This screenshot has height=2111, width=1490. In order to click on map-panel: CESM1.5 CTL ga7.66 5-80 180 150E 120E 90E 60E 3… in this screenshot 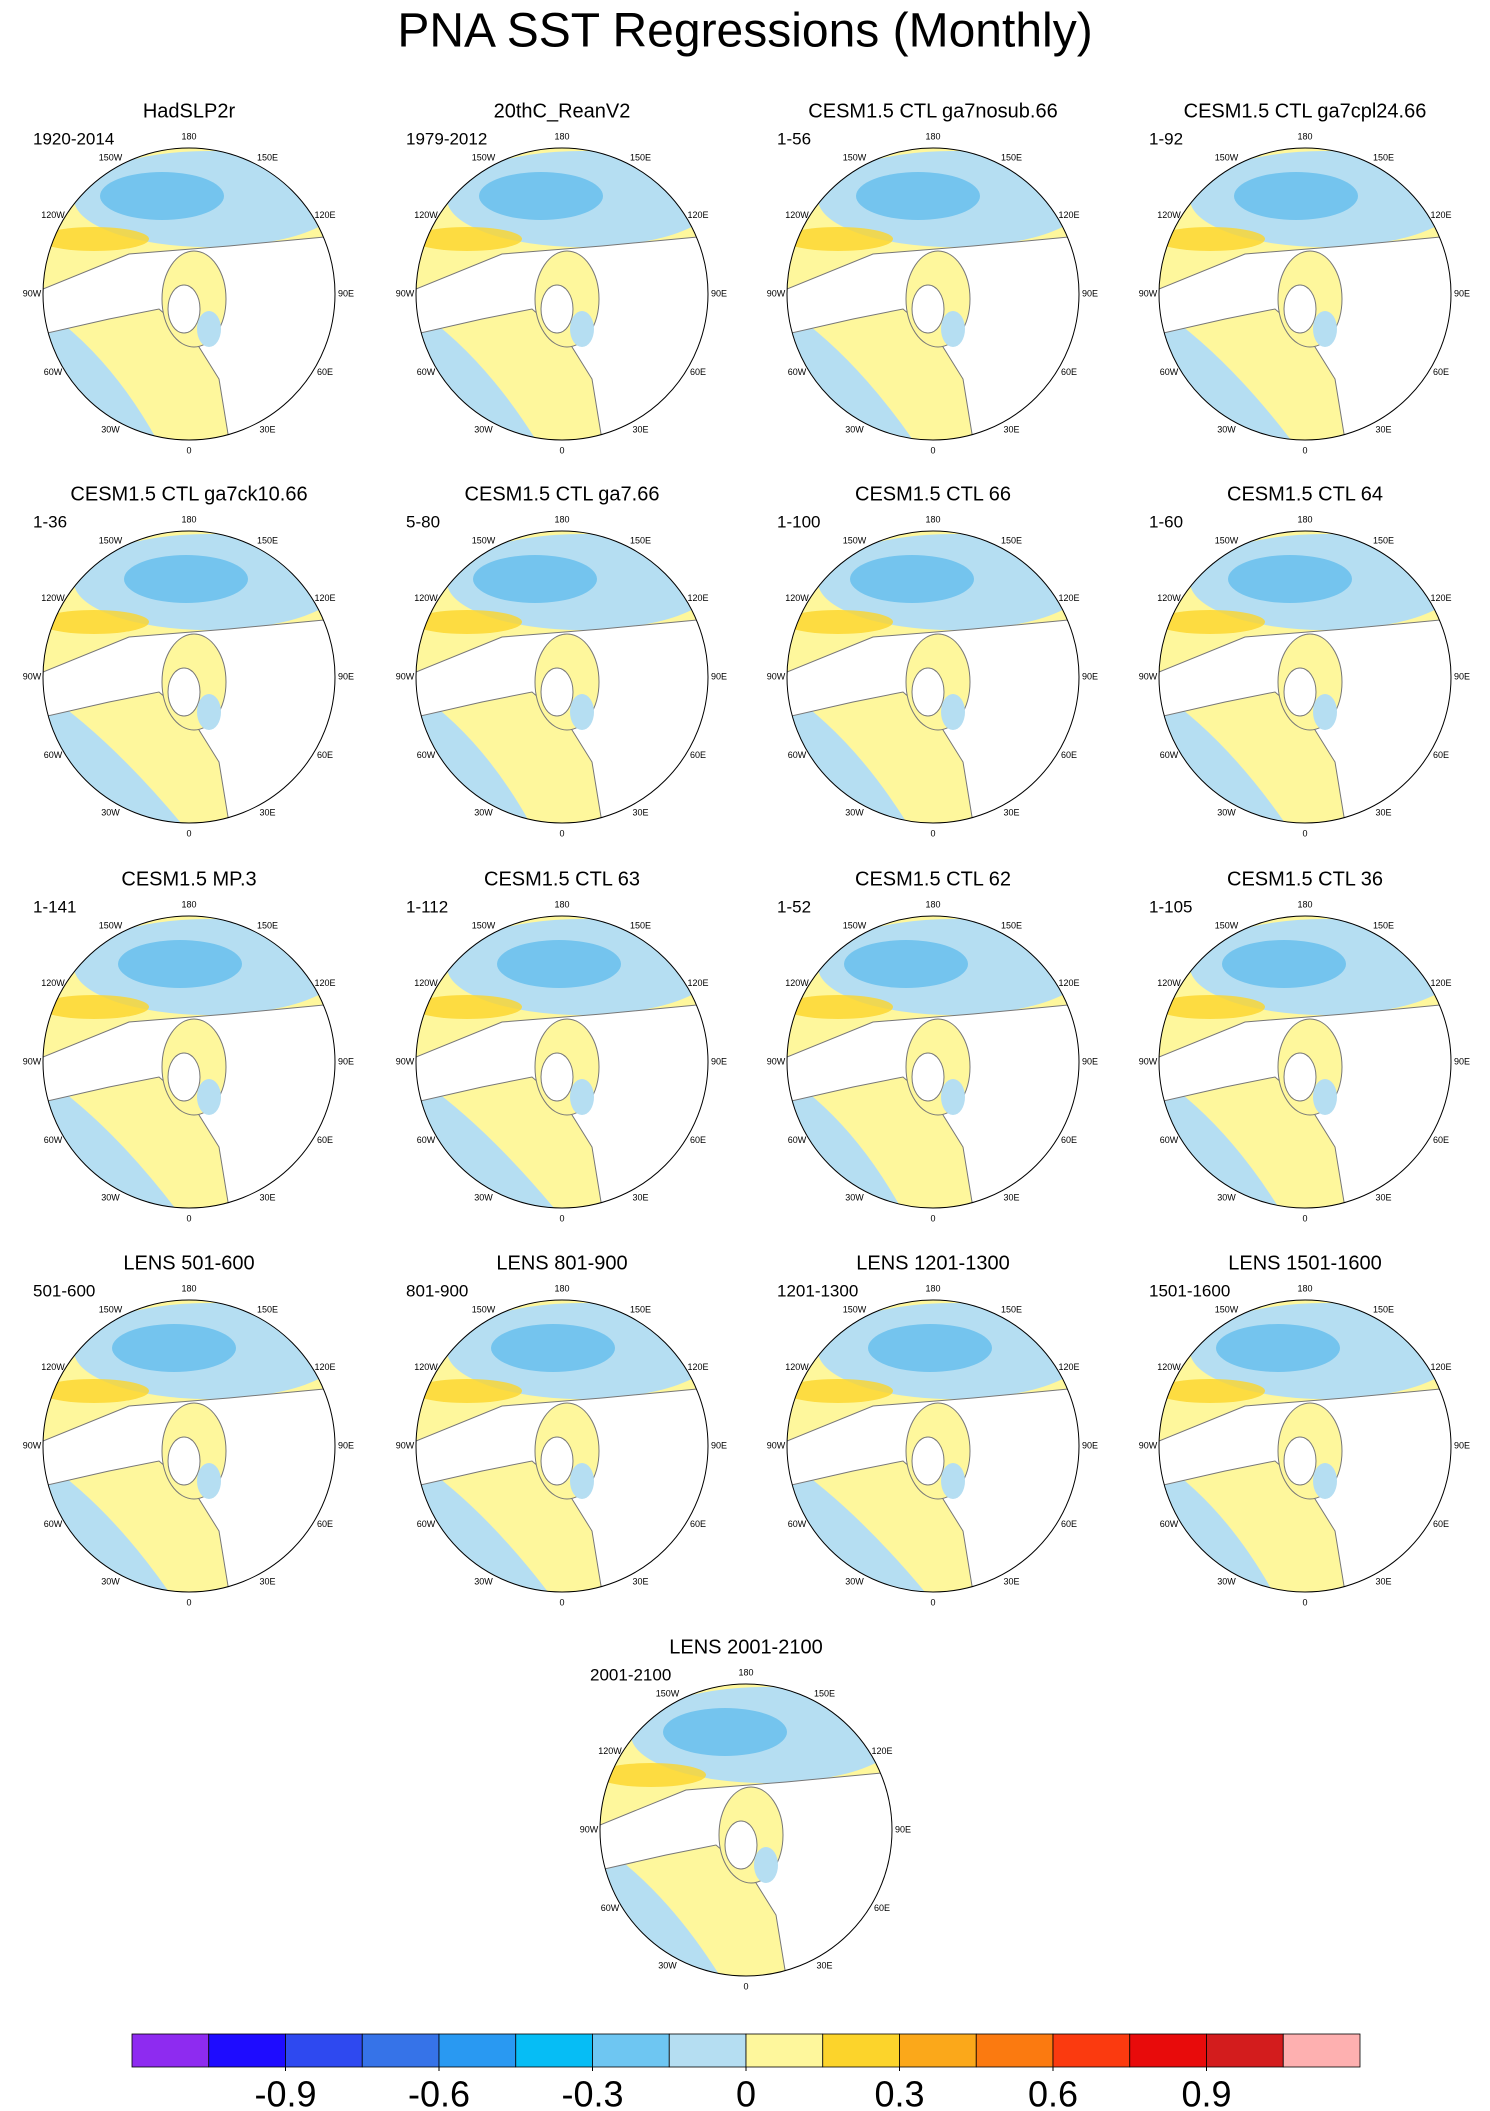, I will do `click(561, 660)`.